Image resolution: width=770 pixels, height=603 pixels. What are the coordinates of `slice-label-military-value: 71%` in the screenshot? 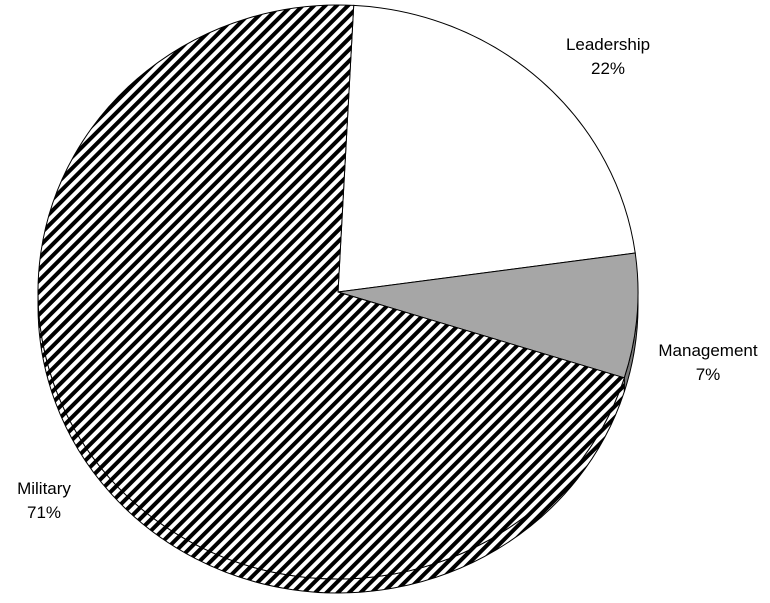 It's located at (44, 512).